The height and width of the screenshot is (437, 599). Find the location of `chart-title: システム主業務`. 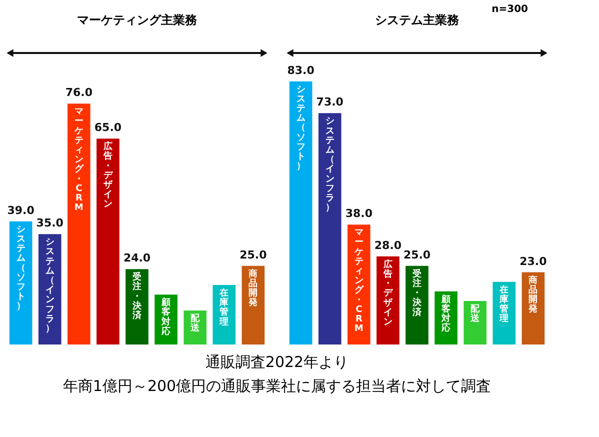

chart-title: システム主業務 is located at coordinates (417, 20).